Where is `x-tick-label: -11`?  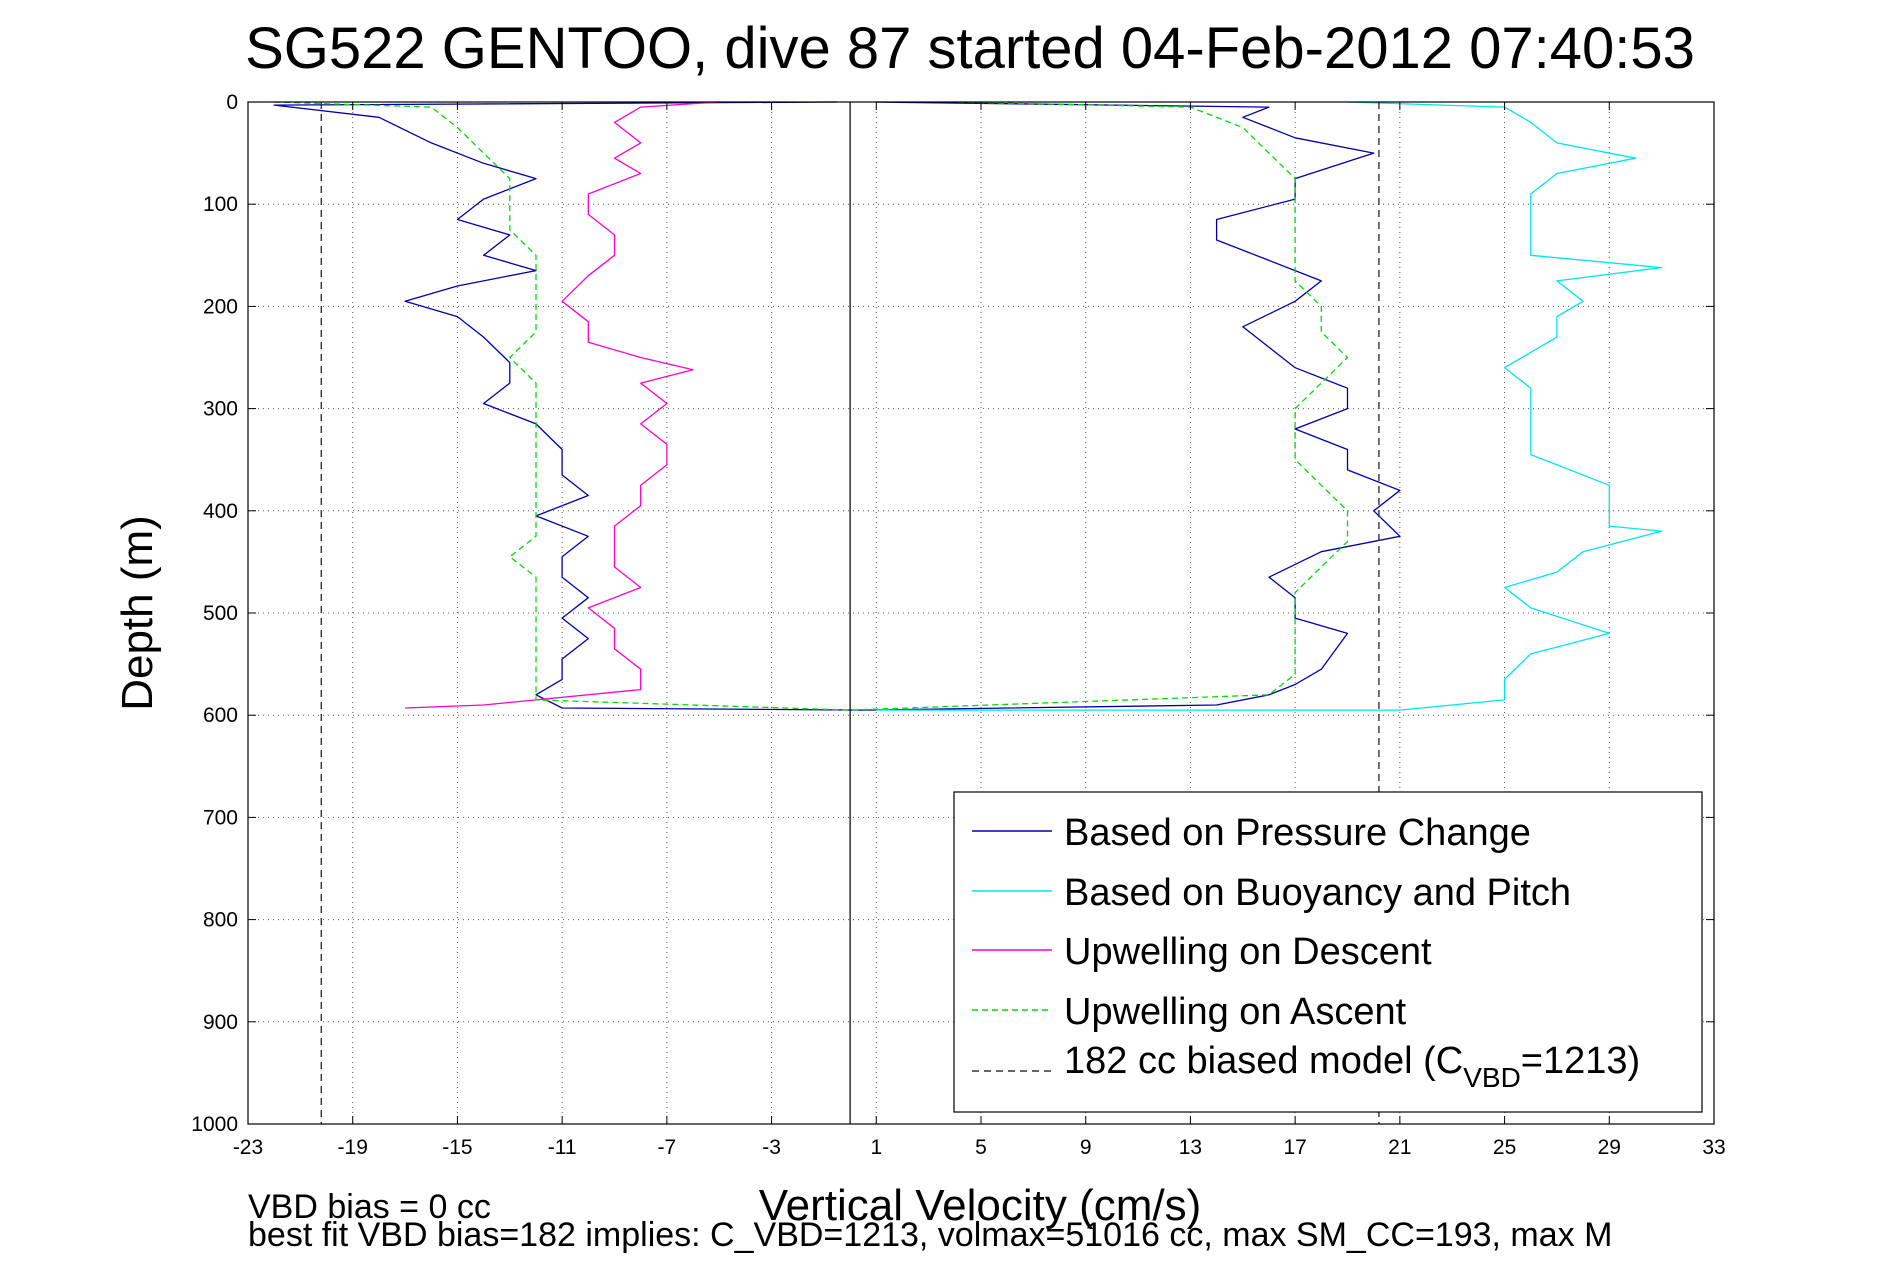 x-tick-label: -11 is located at coordinates (562, 1147).